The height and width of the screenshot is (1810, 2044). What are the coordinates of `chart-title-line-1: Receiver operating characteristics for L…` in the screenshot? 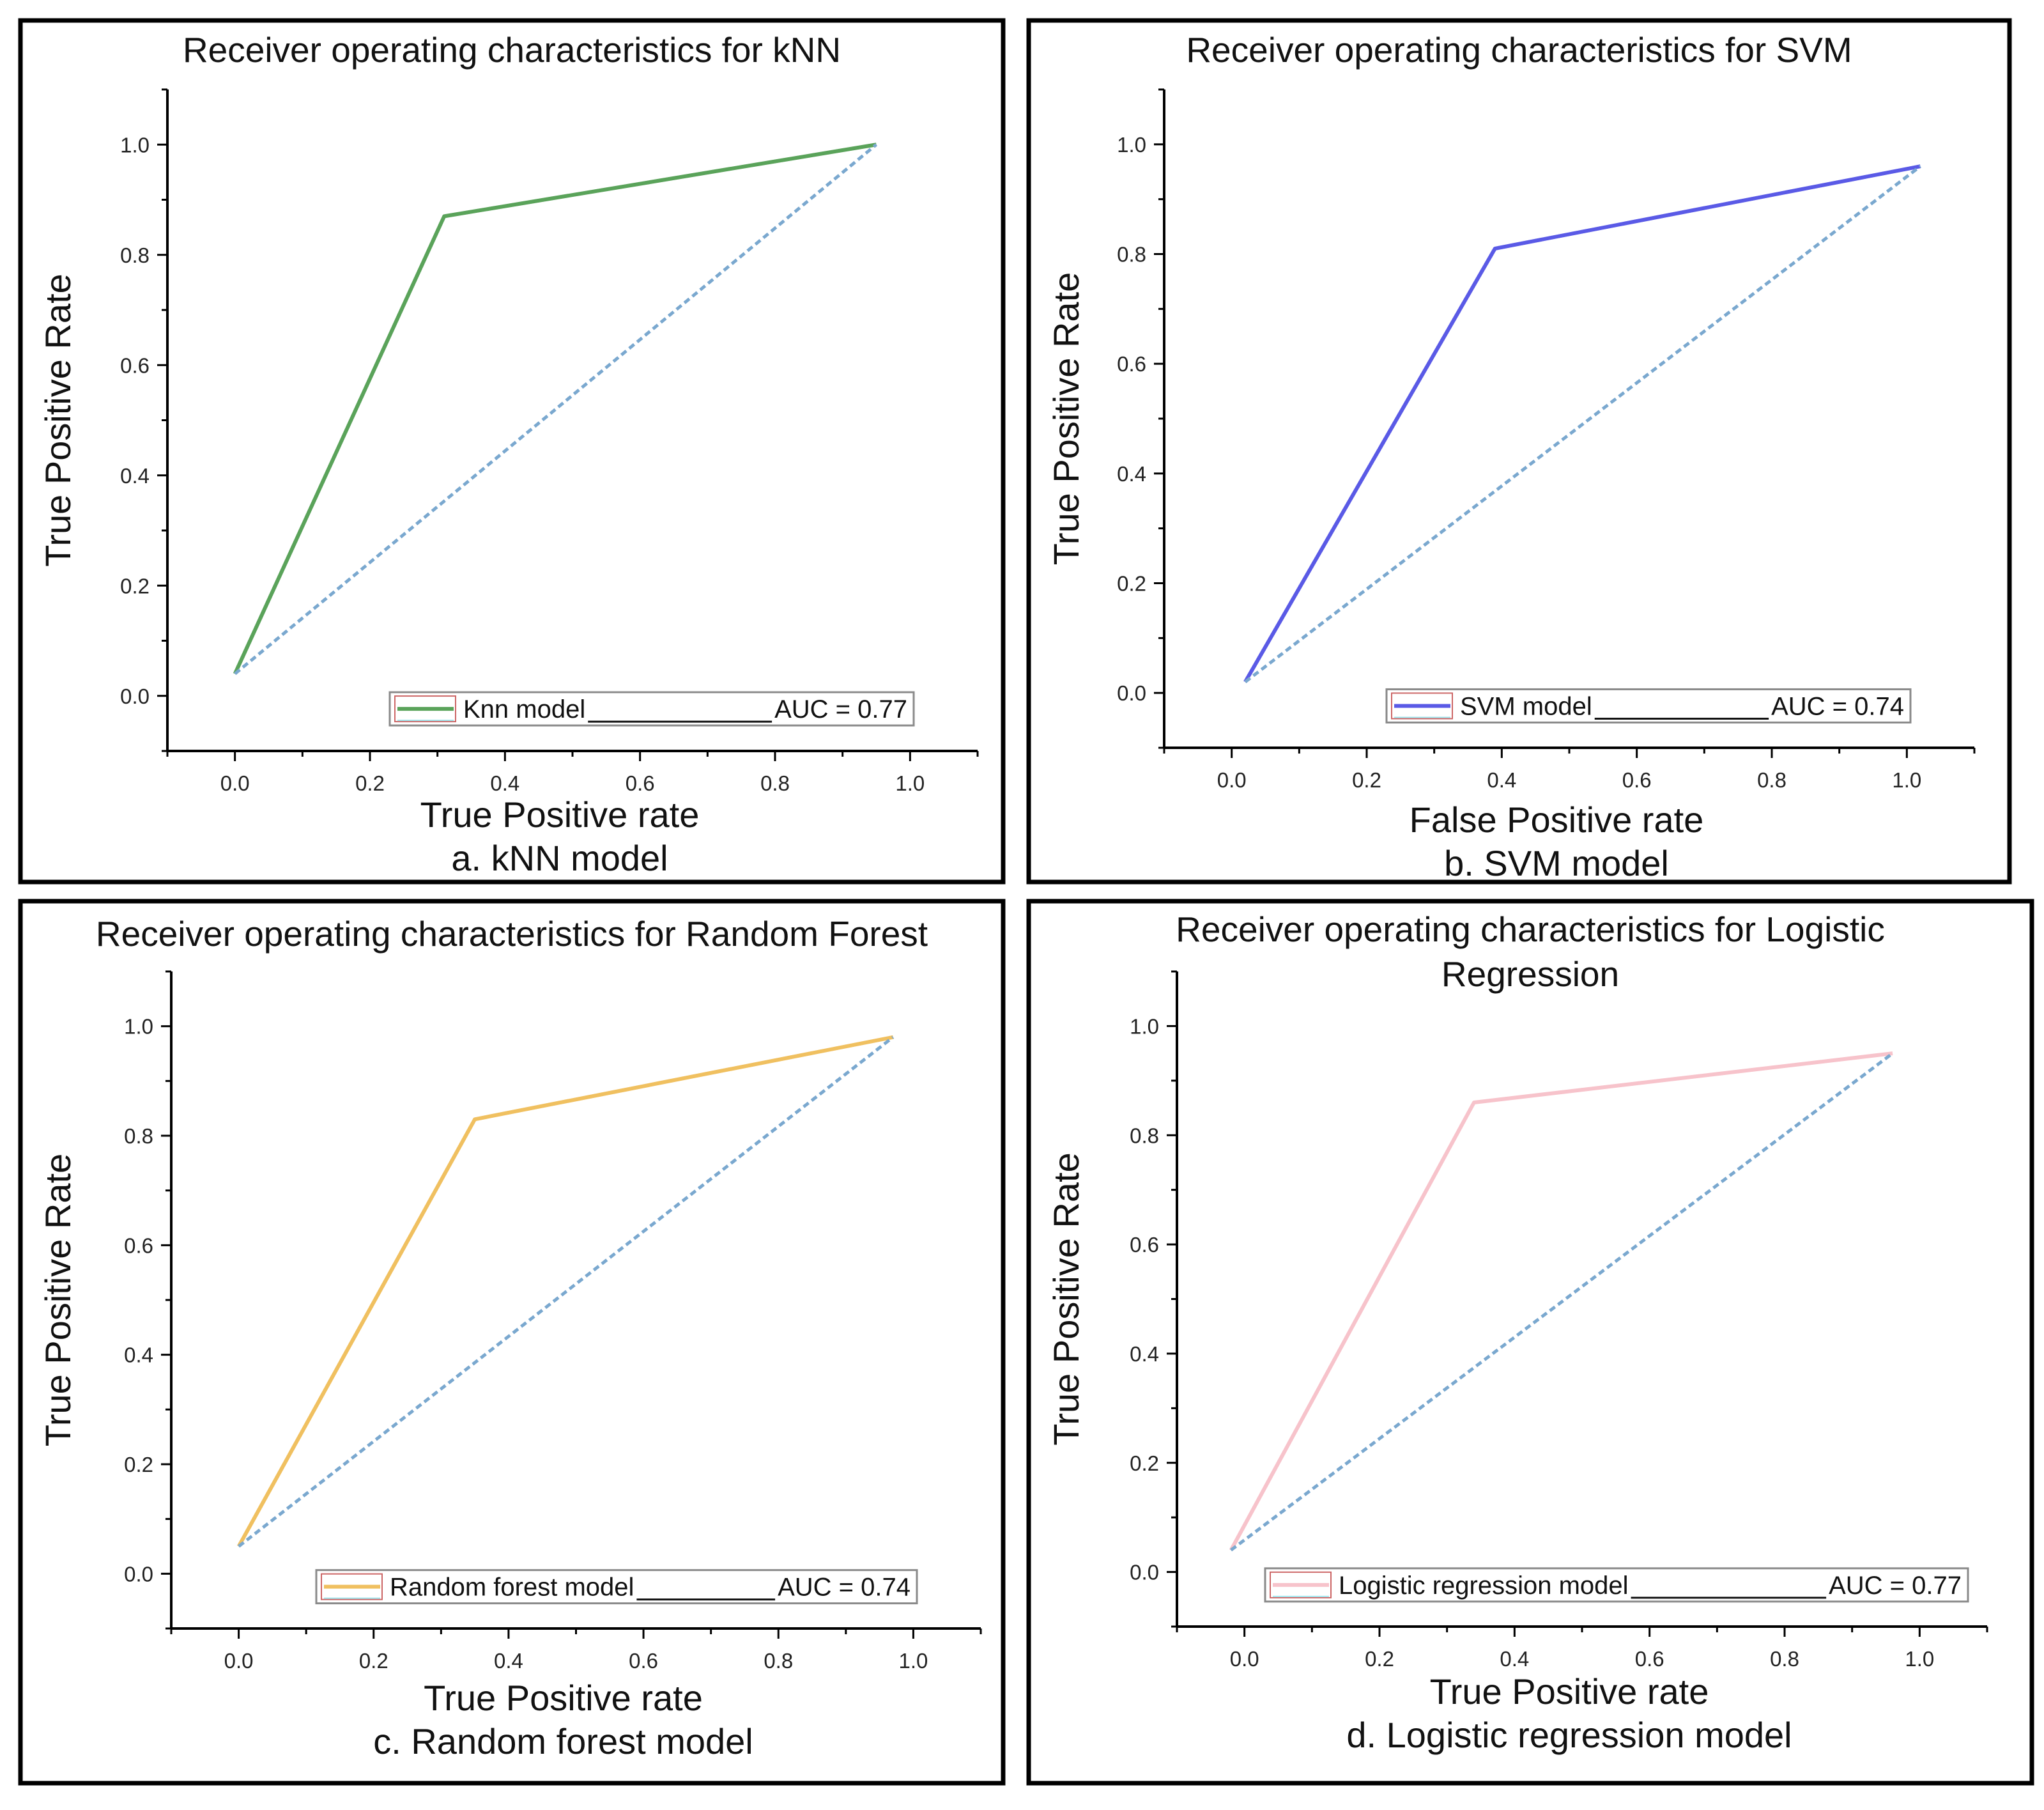 It's located at (1530, 929).